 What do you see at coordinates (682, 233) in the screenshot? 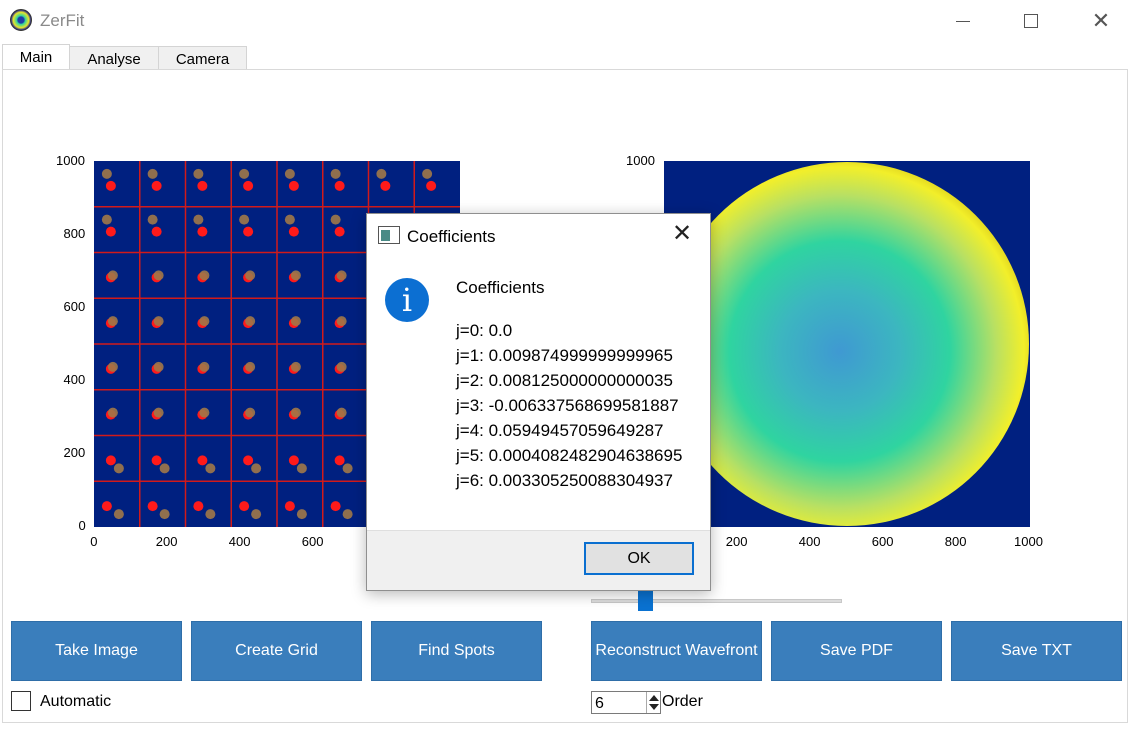
I see `dialog-close-button: ✕` at bounding box center [682, 233].